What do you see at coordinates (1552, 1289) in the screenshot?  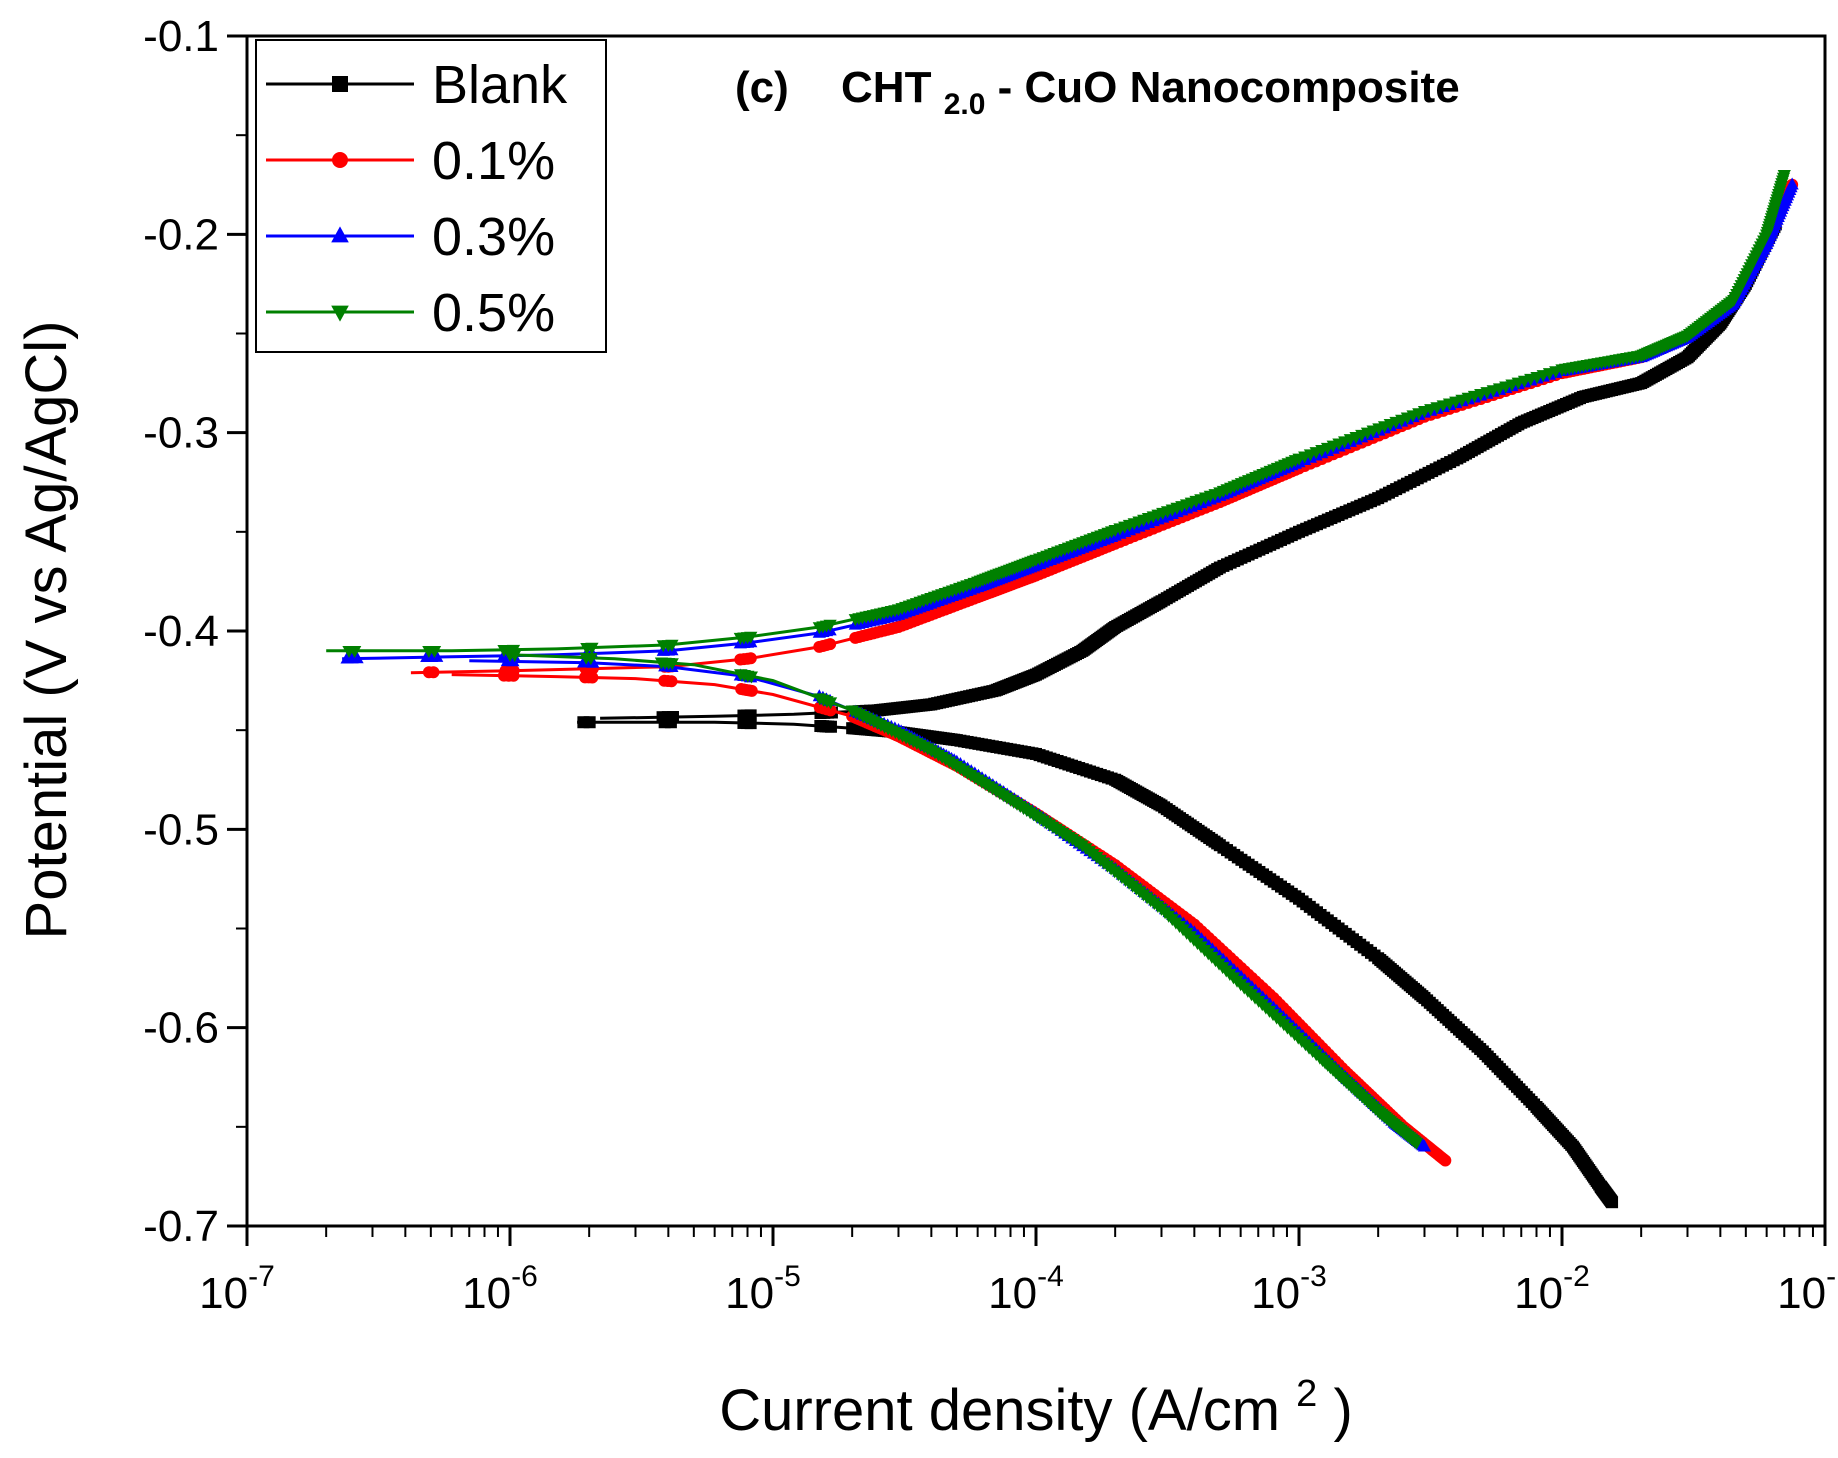 I see `x-tick-label: 10⁻²` at bounding box center [1552, 1289].